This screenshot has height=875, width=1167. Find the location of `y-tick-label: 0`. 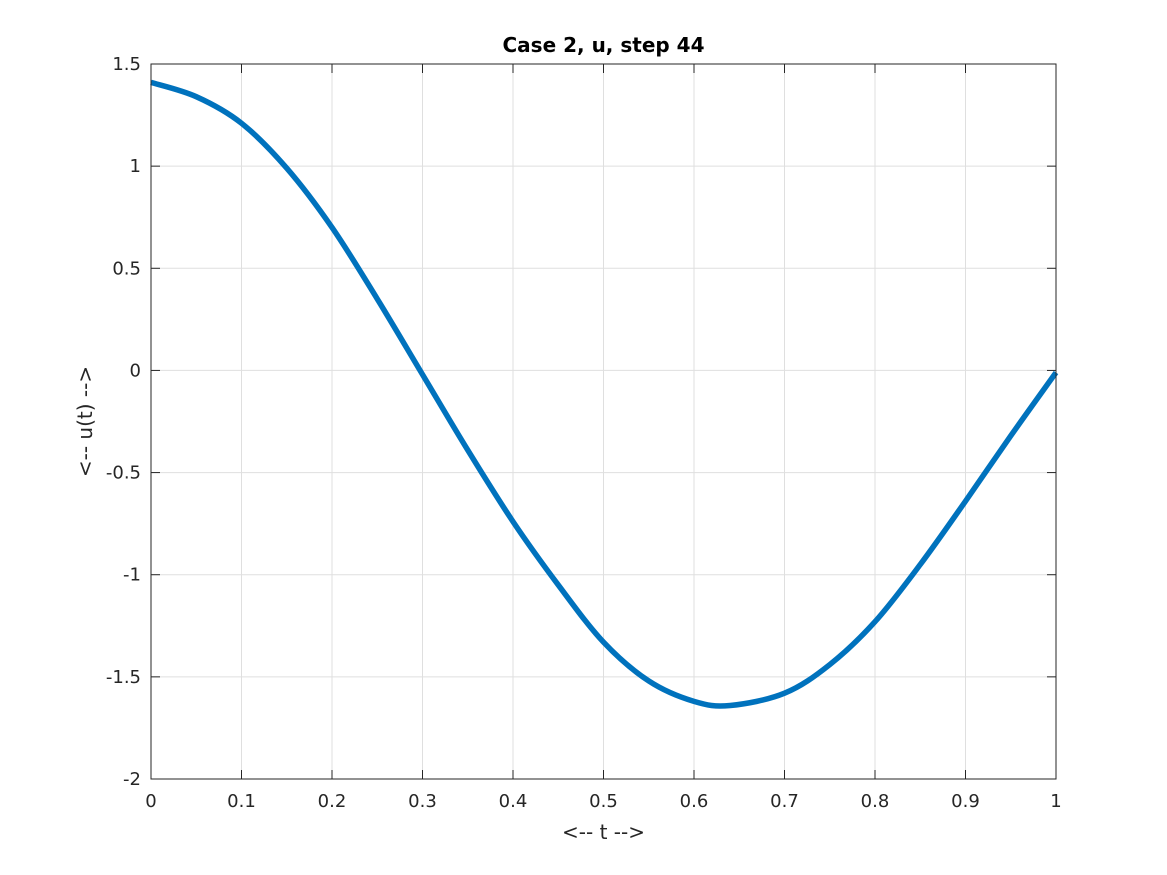

y-tick-label: 0 is located at coordinates (135, 370).